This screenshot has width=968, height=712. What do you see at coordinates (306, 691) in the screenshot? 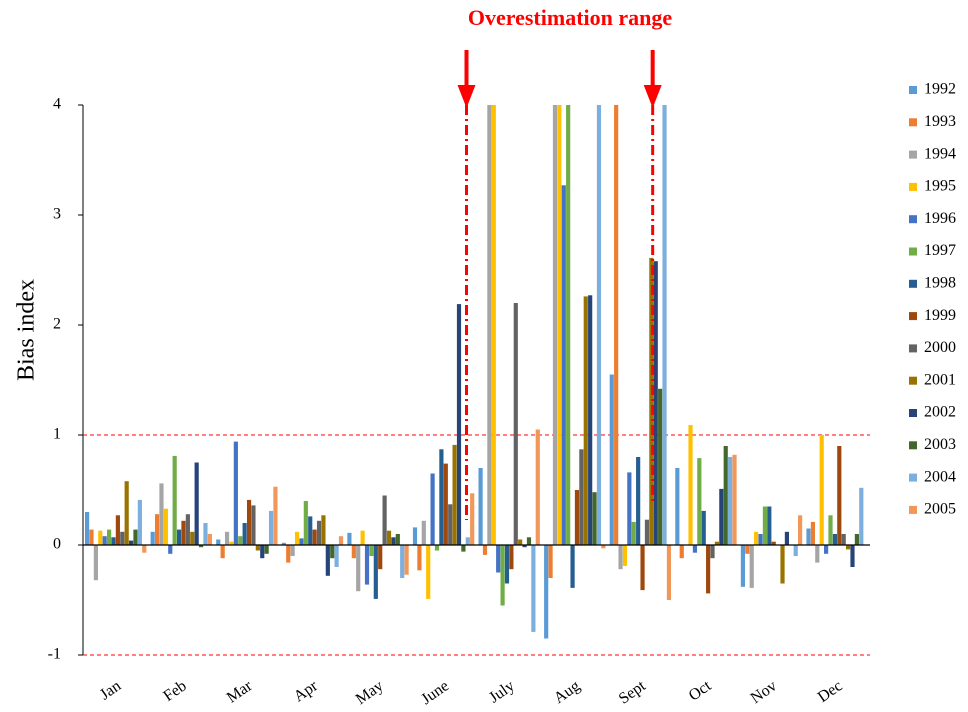
I see `x-tick-label: Apr` at bounding box center [306, 691].